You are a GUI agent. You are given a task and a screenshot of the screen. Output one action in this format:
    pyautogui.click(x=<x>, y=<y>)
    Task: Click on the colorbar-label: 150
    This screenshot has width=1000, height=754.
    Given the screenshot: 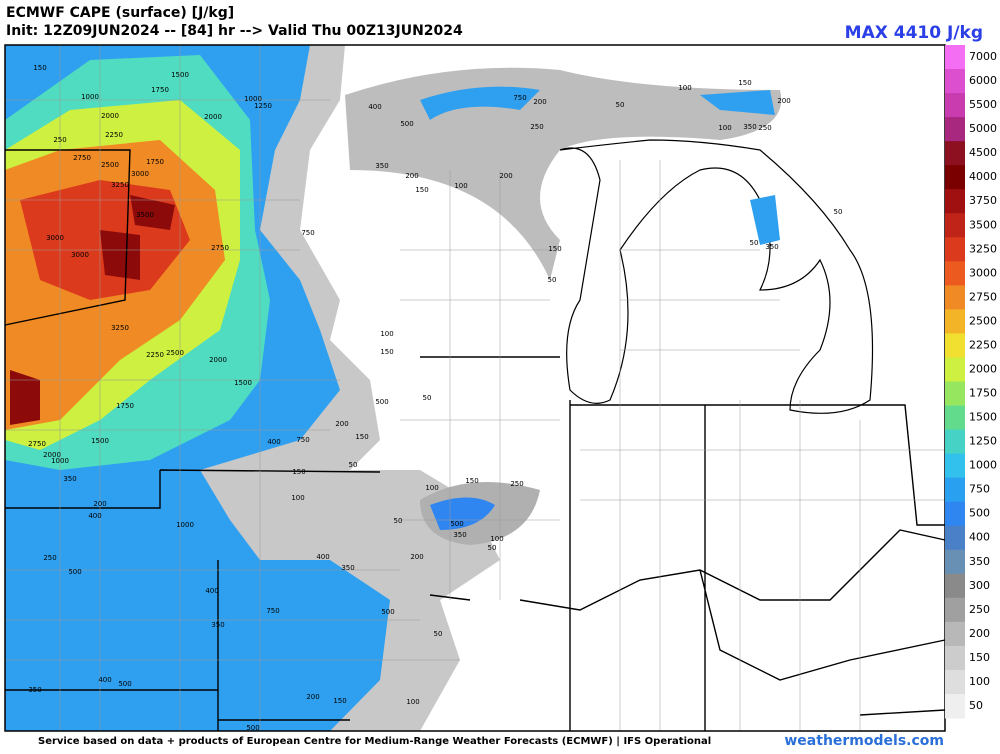 What is the action you would take?
    pyautogui.click(x=979, y=657)
    